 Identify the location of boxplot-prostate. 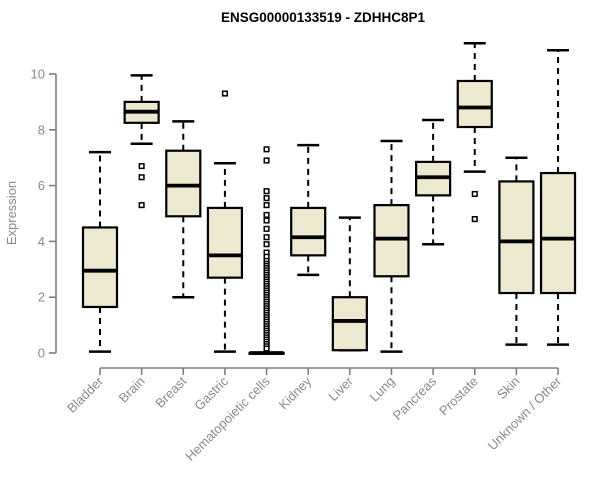
(474, 132).